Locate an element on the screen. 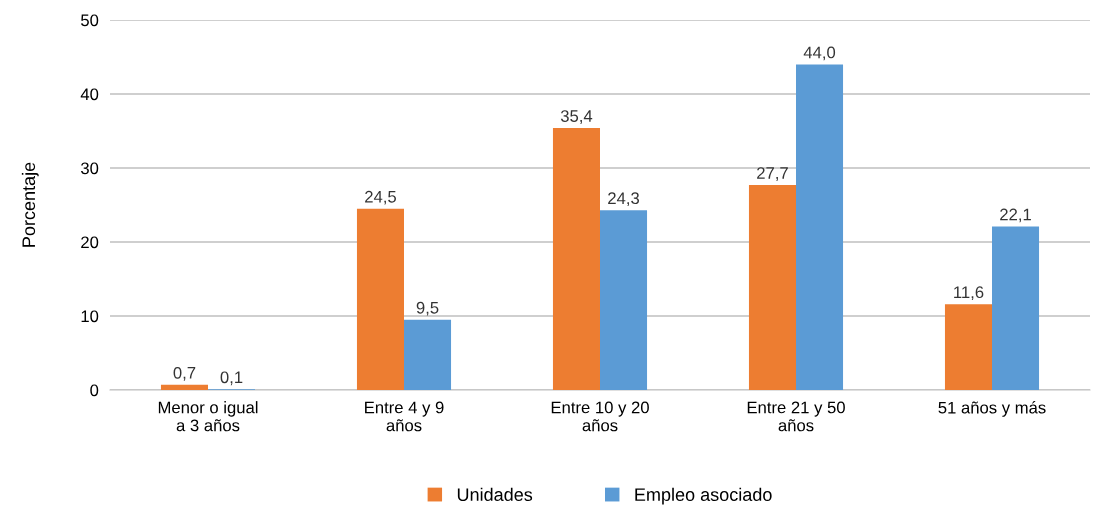 This screenshot has height=511, width=1102. y-axis-title: Porcentaje is located at coordinates (30, 204).